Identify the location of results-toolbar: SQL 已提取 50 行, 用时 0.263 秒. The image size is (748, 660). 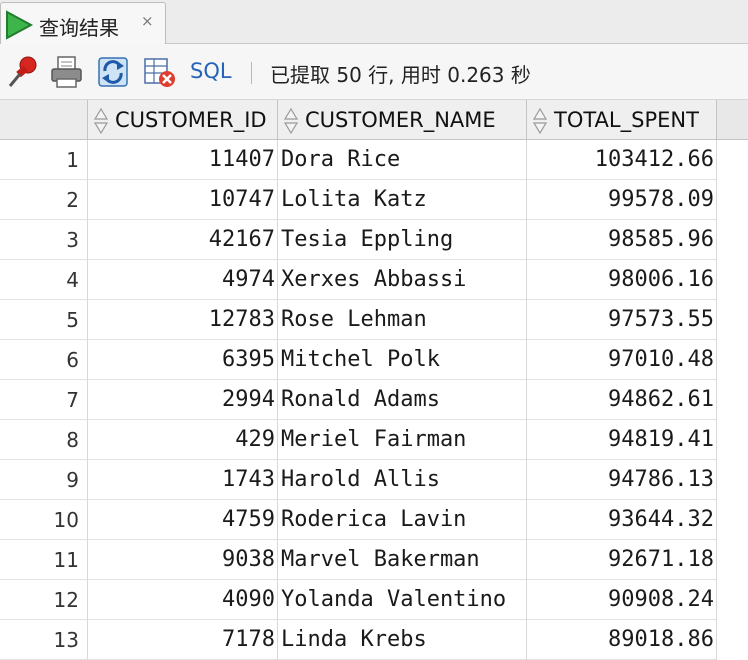
(374, 72).